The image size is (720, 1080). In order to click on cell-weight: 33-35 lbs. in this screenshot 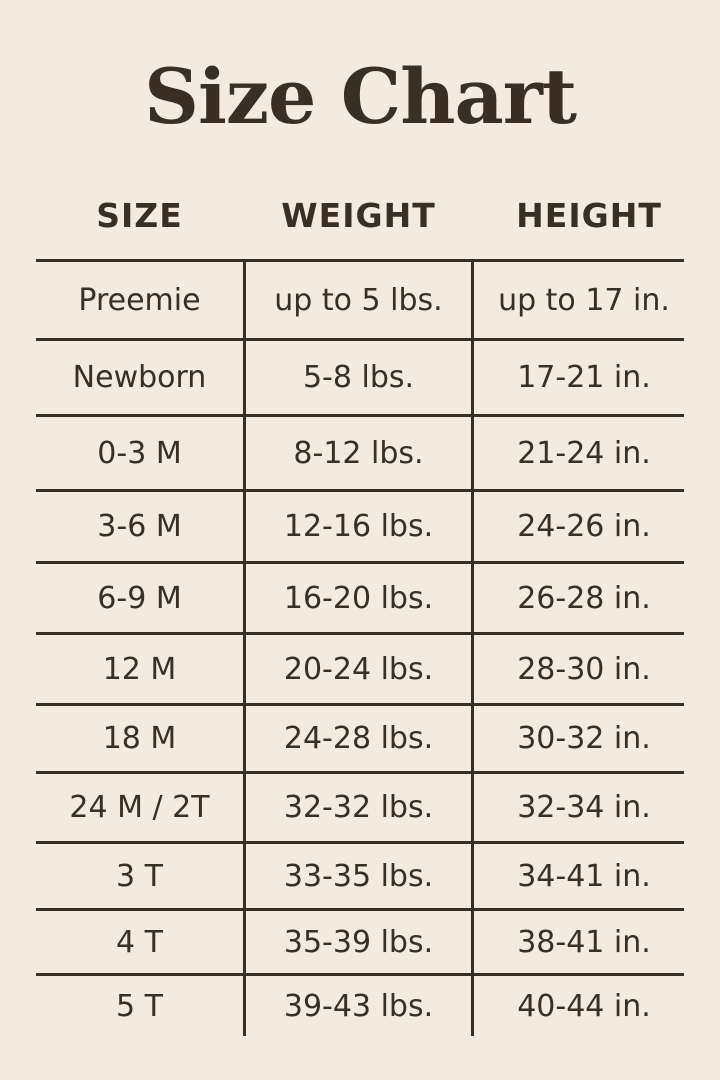, I will do `click(358, 876)`.